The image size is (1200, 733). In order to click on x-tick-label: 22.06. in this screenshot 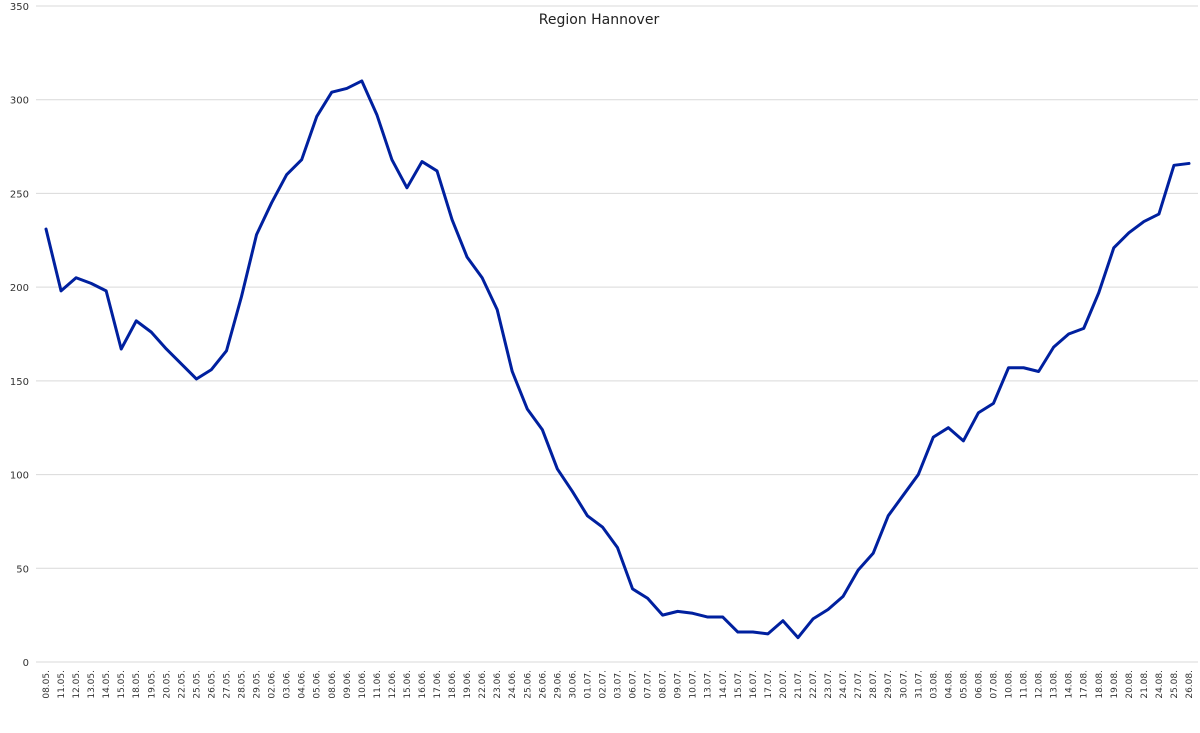, I will do `click(483, 684)`.